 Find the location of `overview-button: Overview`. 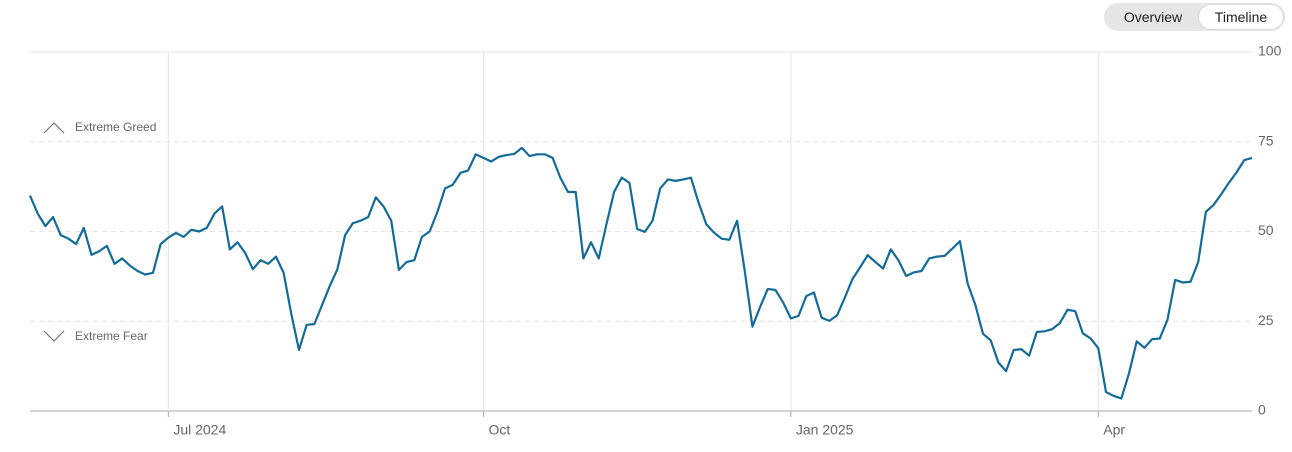

overview-button: Overview is located at coordinates (1153, 17).